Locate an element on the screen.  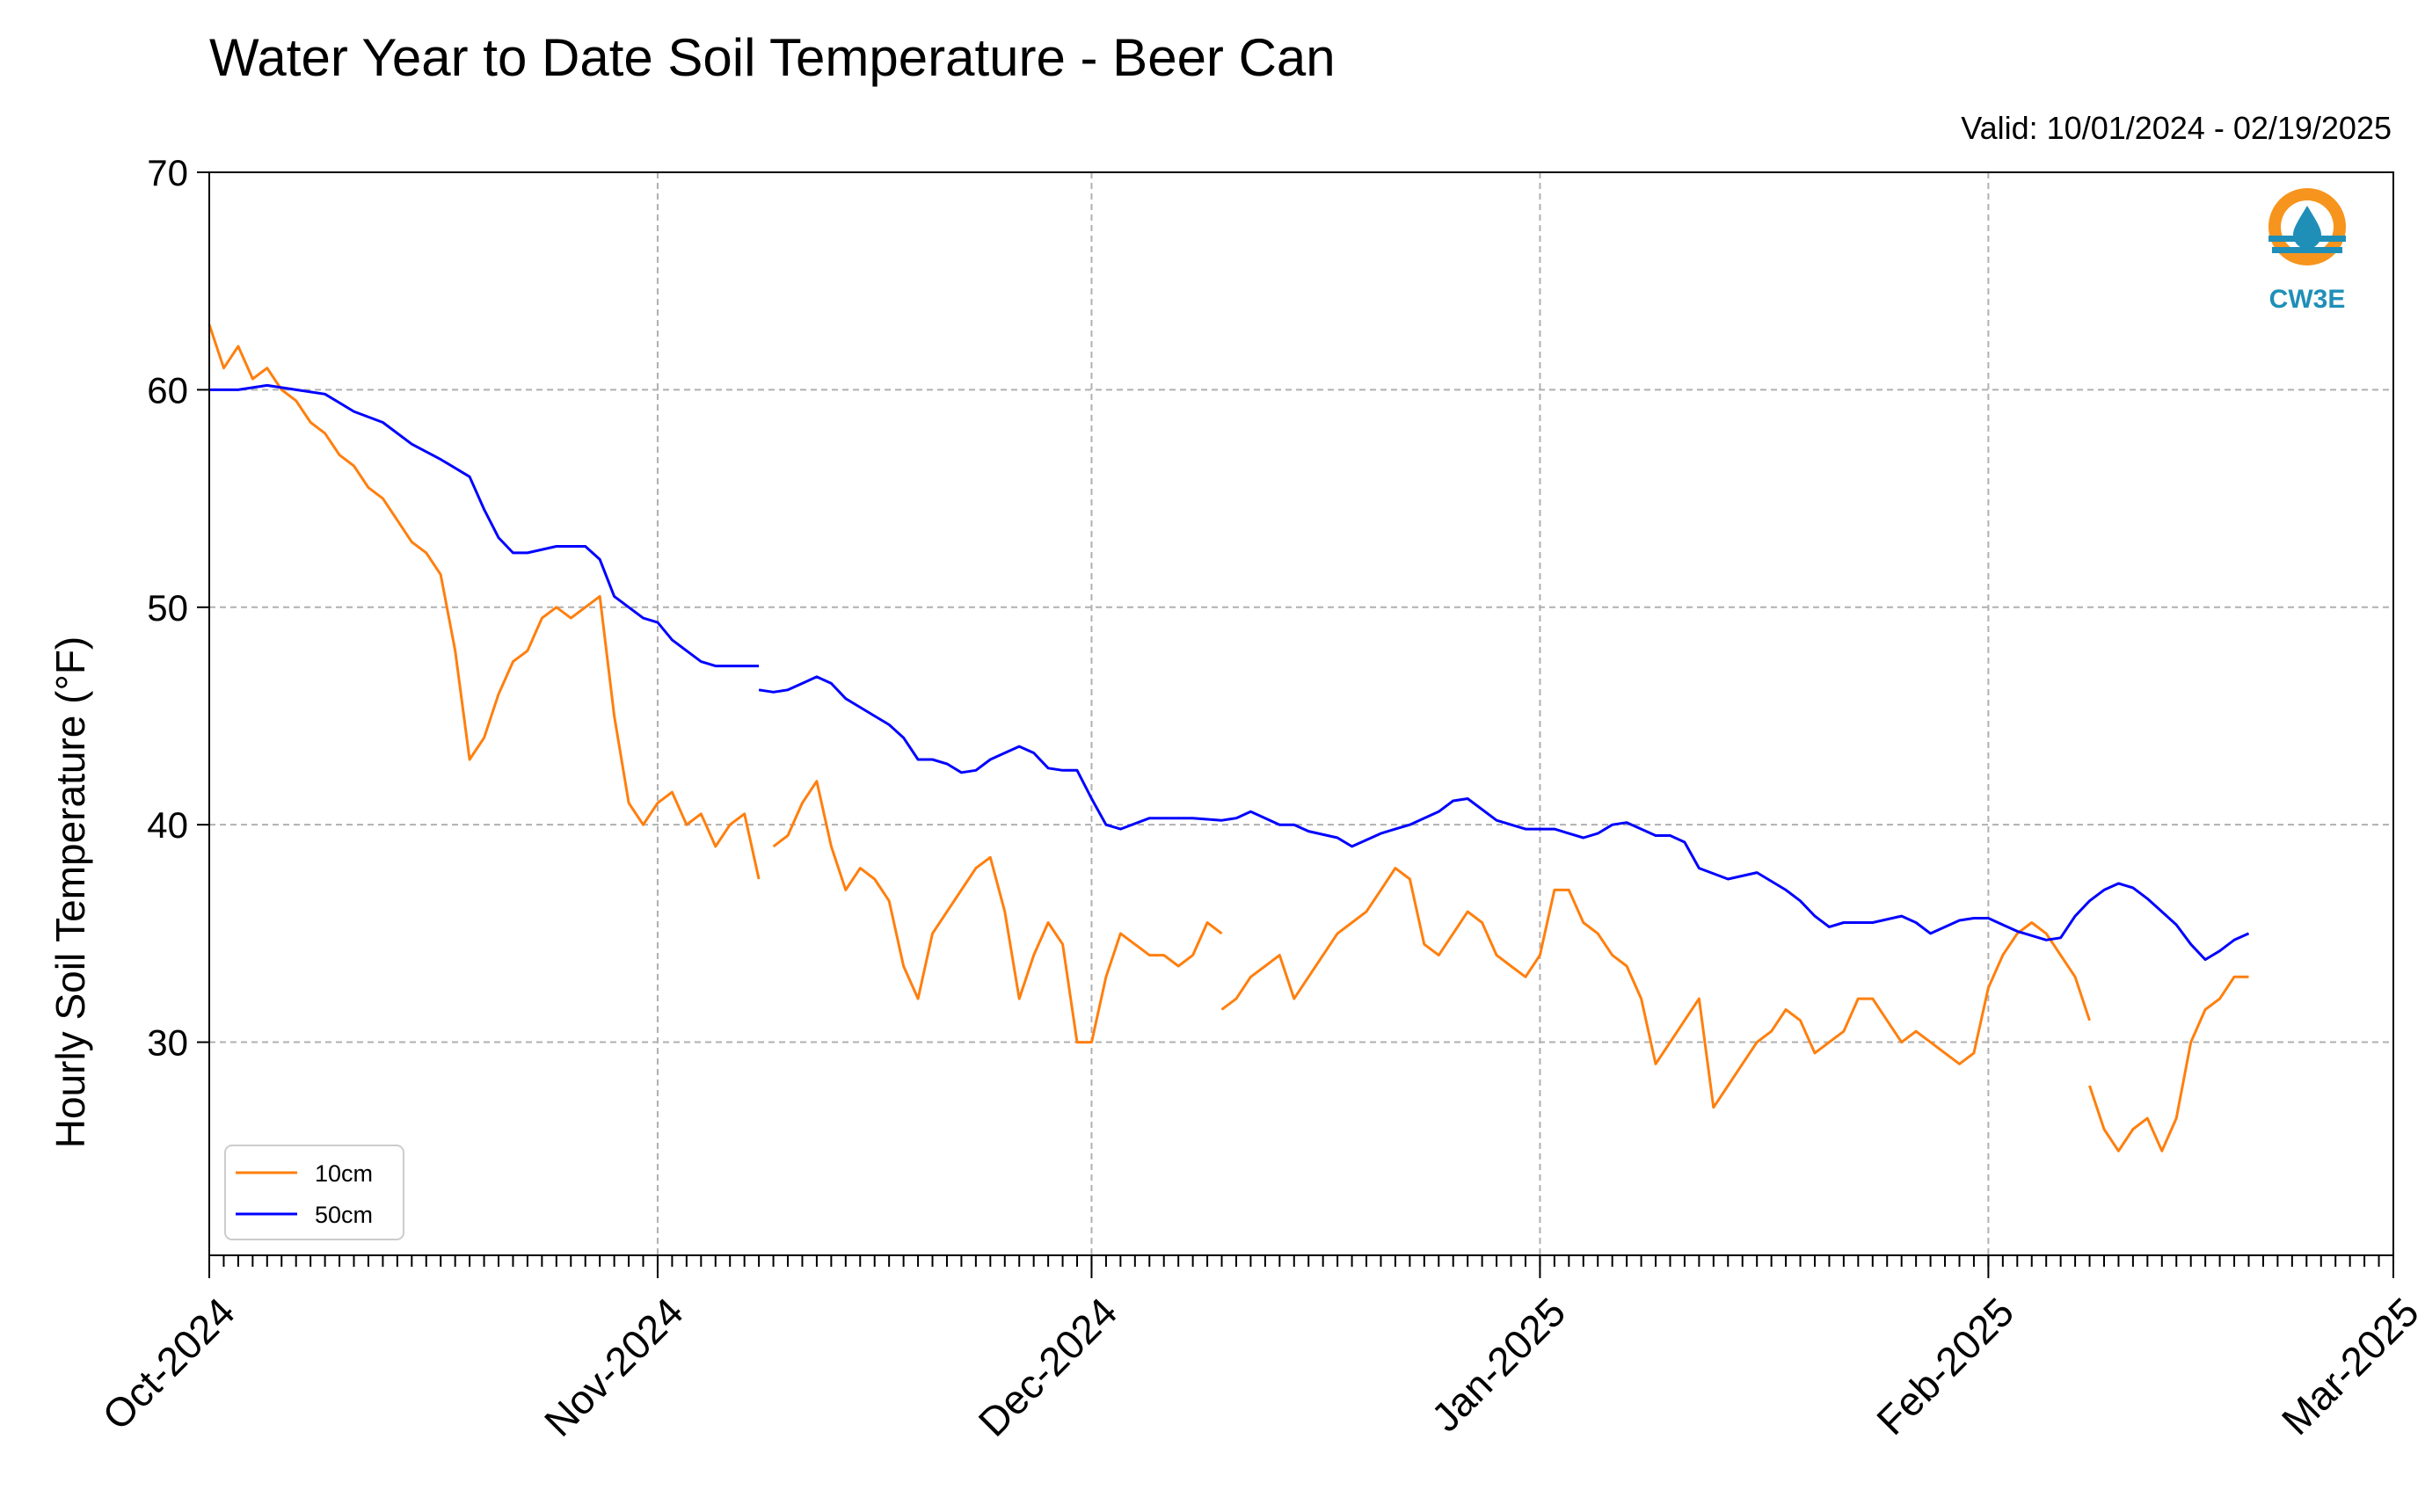
y-tick-label: 50 is located at coordinates (167, 608).